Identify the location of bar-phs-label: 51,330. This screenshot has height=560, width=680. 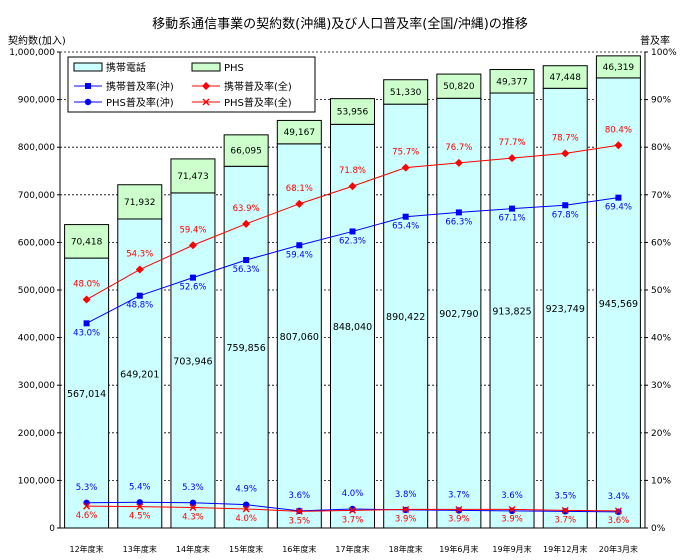
(406, 93).